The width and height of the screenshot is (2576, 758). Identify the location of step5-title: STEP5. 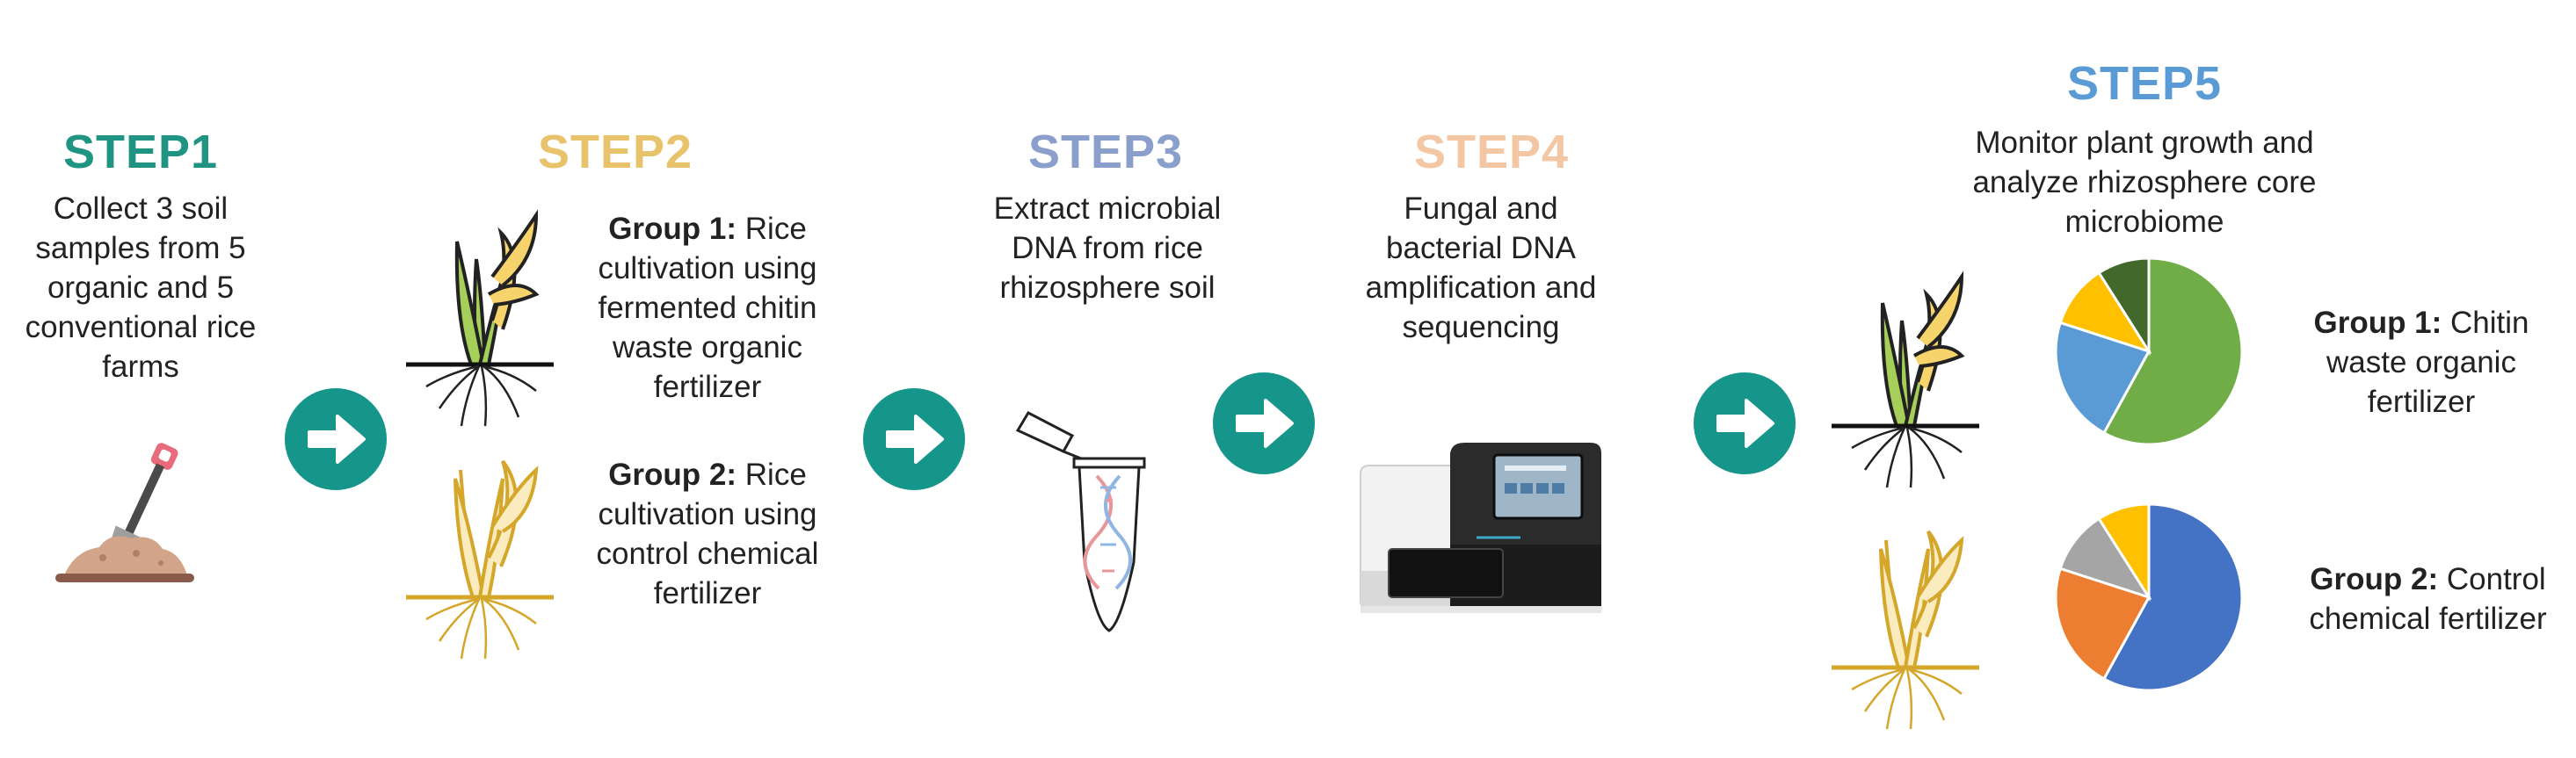
(2144, 83).